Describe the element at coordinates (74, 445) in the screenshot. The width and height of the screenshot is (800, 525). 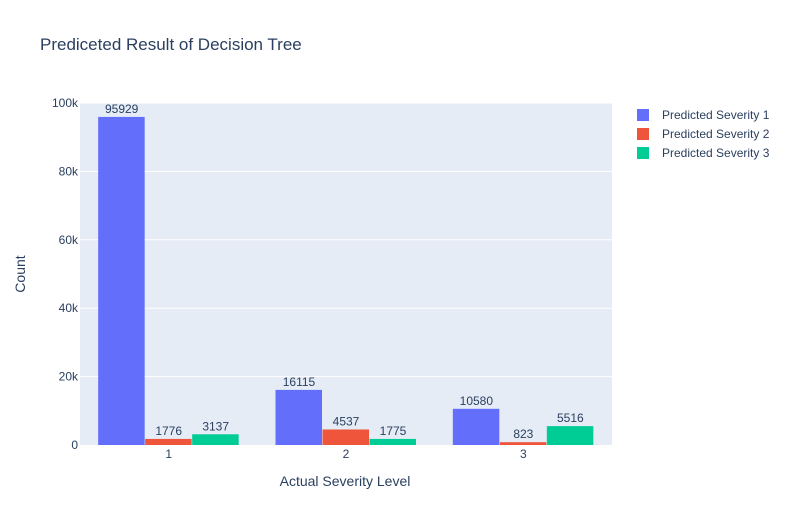
I see `y-tick-label: 0` at that location.